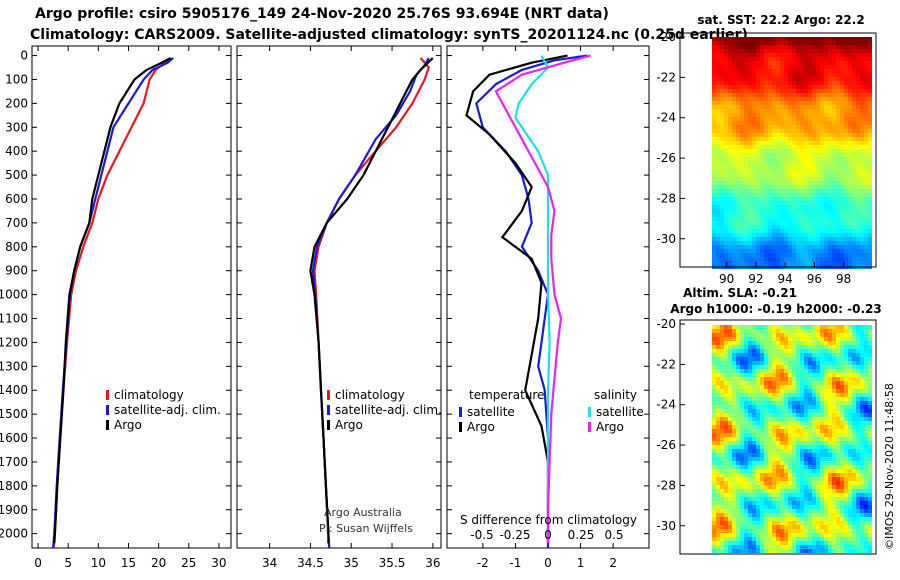  Describe the element at coordinates (16, 223) in the screenshot. I see `depth-tick-label: 700` at that location.